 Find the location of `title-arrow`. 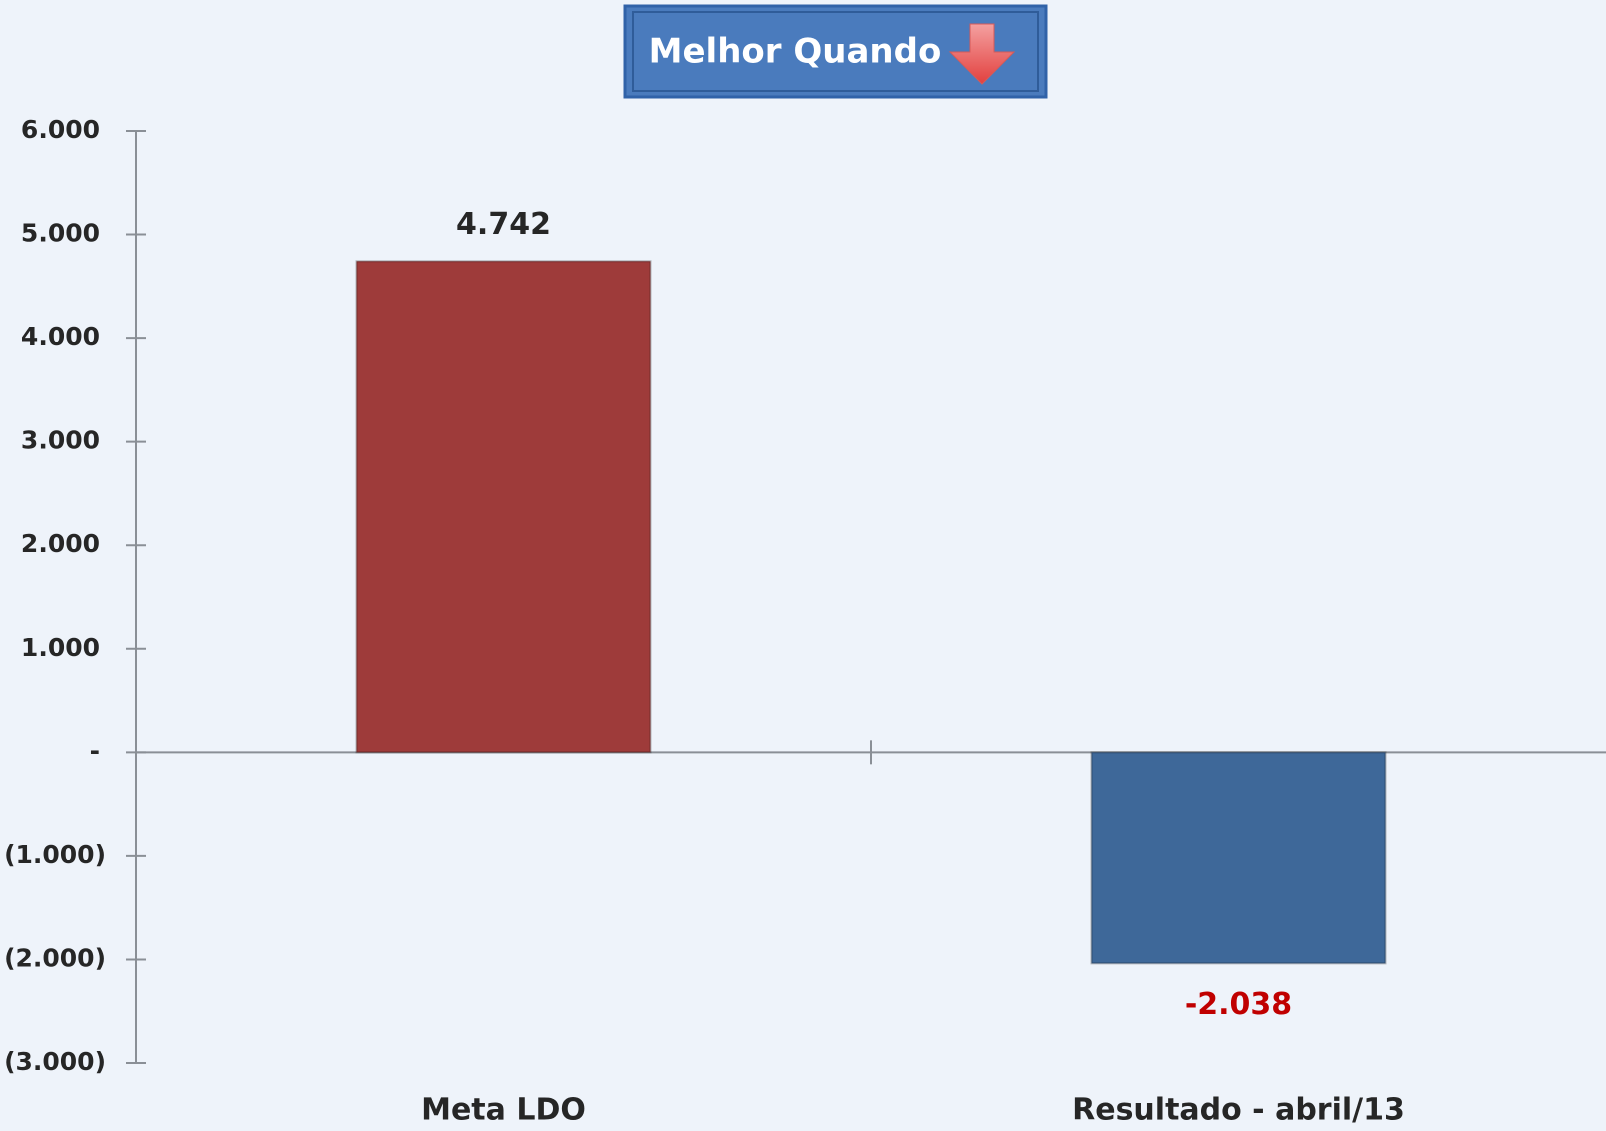

title-arrow is located at coordinates (982, 54).